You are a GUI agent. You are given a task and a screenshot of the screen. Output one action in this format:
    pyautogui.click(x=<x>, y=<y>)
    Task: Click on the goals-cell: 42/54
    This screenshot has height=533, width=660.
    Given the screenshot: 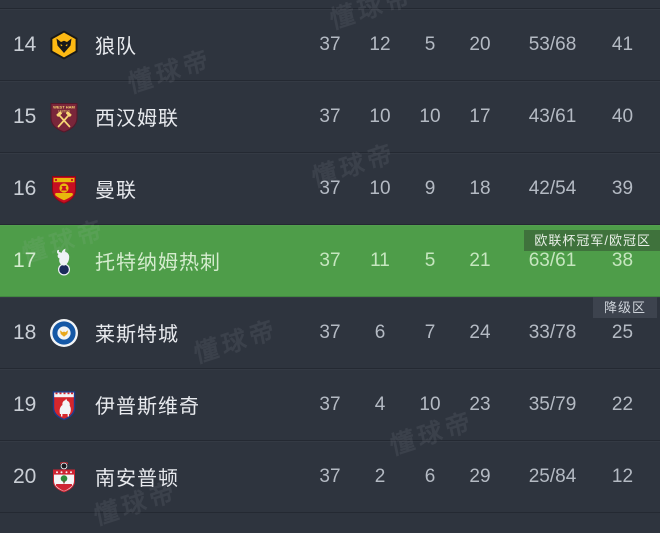 What is the action you would take?
    pyautogui.click(x=552, y=188)
    